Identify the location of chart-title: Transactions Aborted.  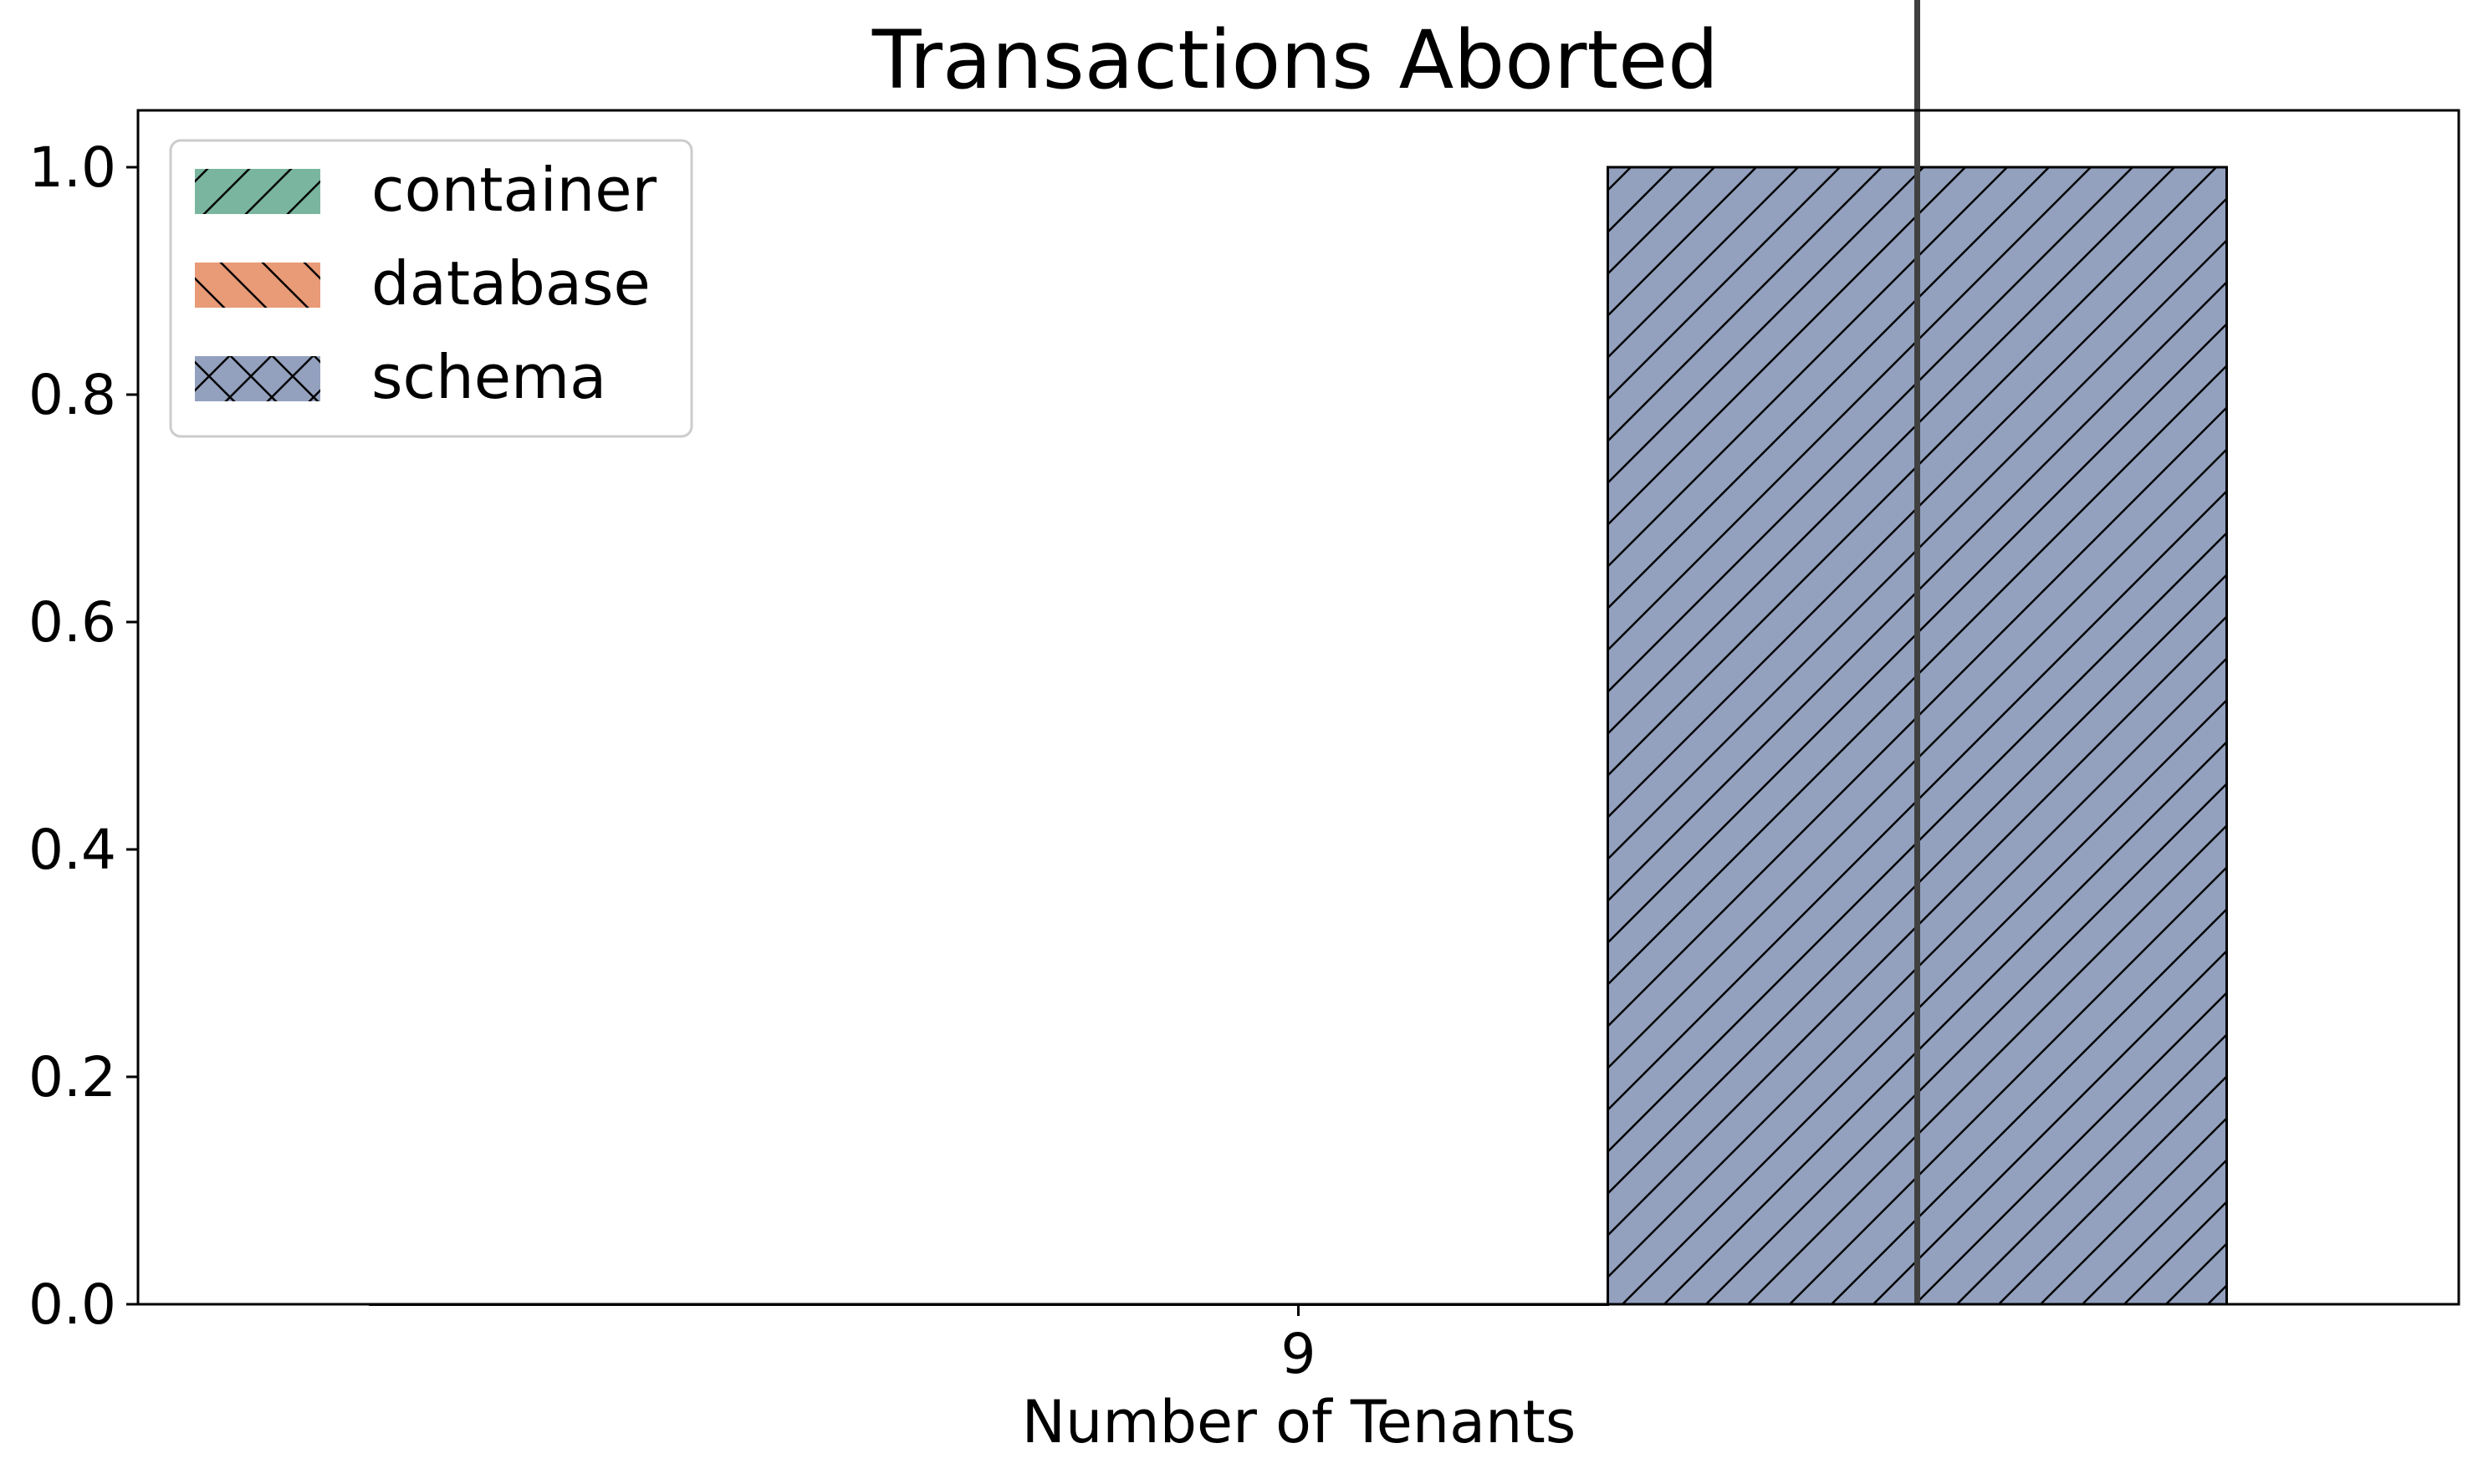
(1295, 60).